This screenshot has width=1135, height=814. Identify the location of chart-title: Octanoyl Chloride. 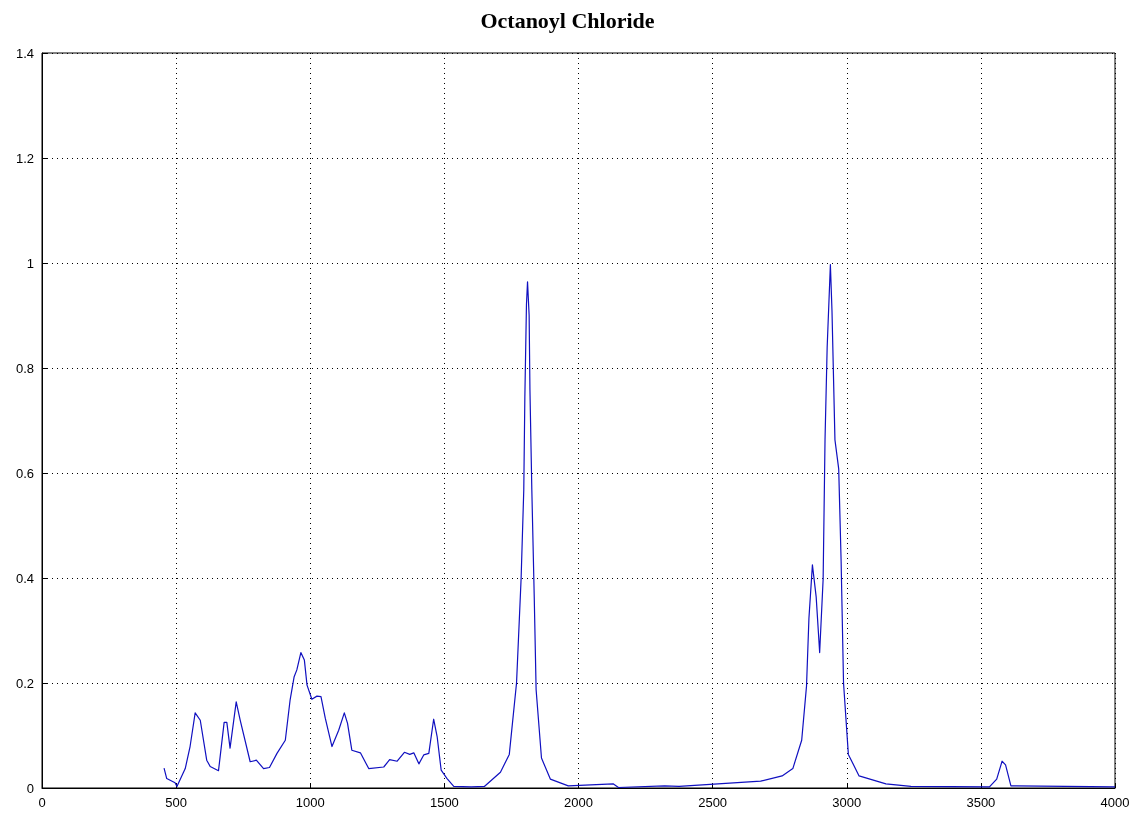
(567, 20).